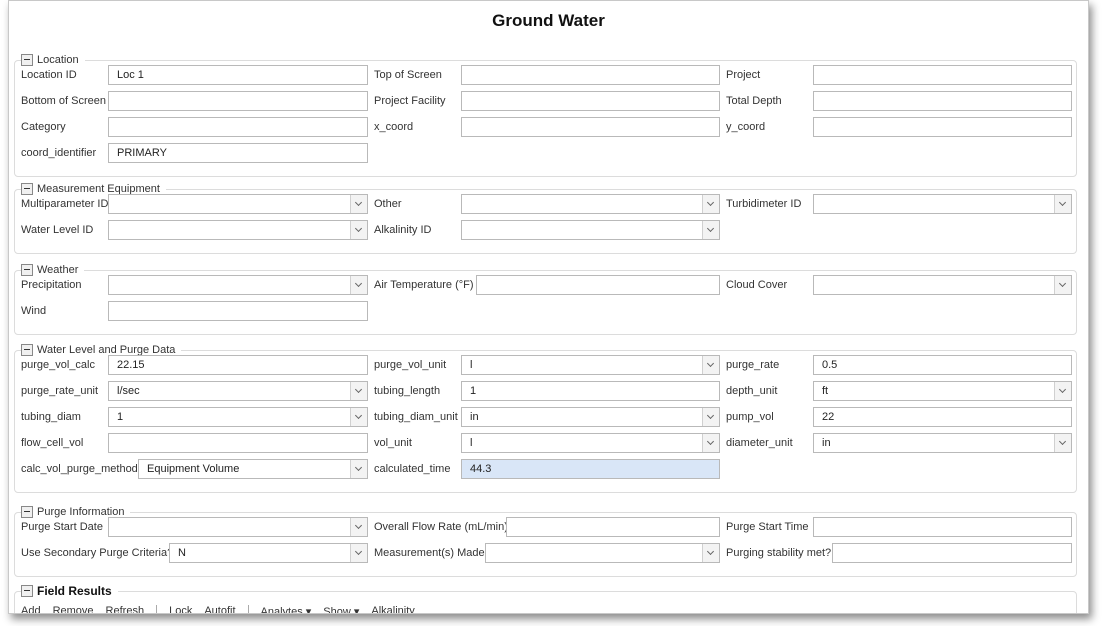  I want to click on field-label: purge_rate_unit, so click(60, 391).